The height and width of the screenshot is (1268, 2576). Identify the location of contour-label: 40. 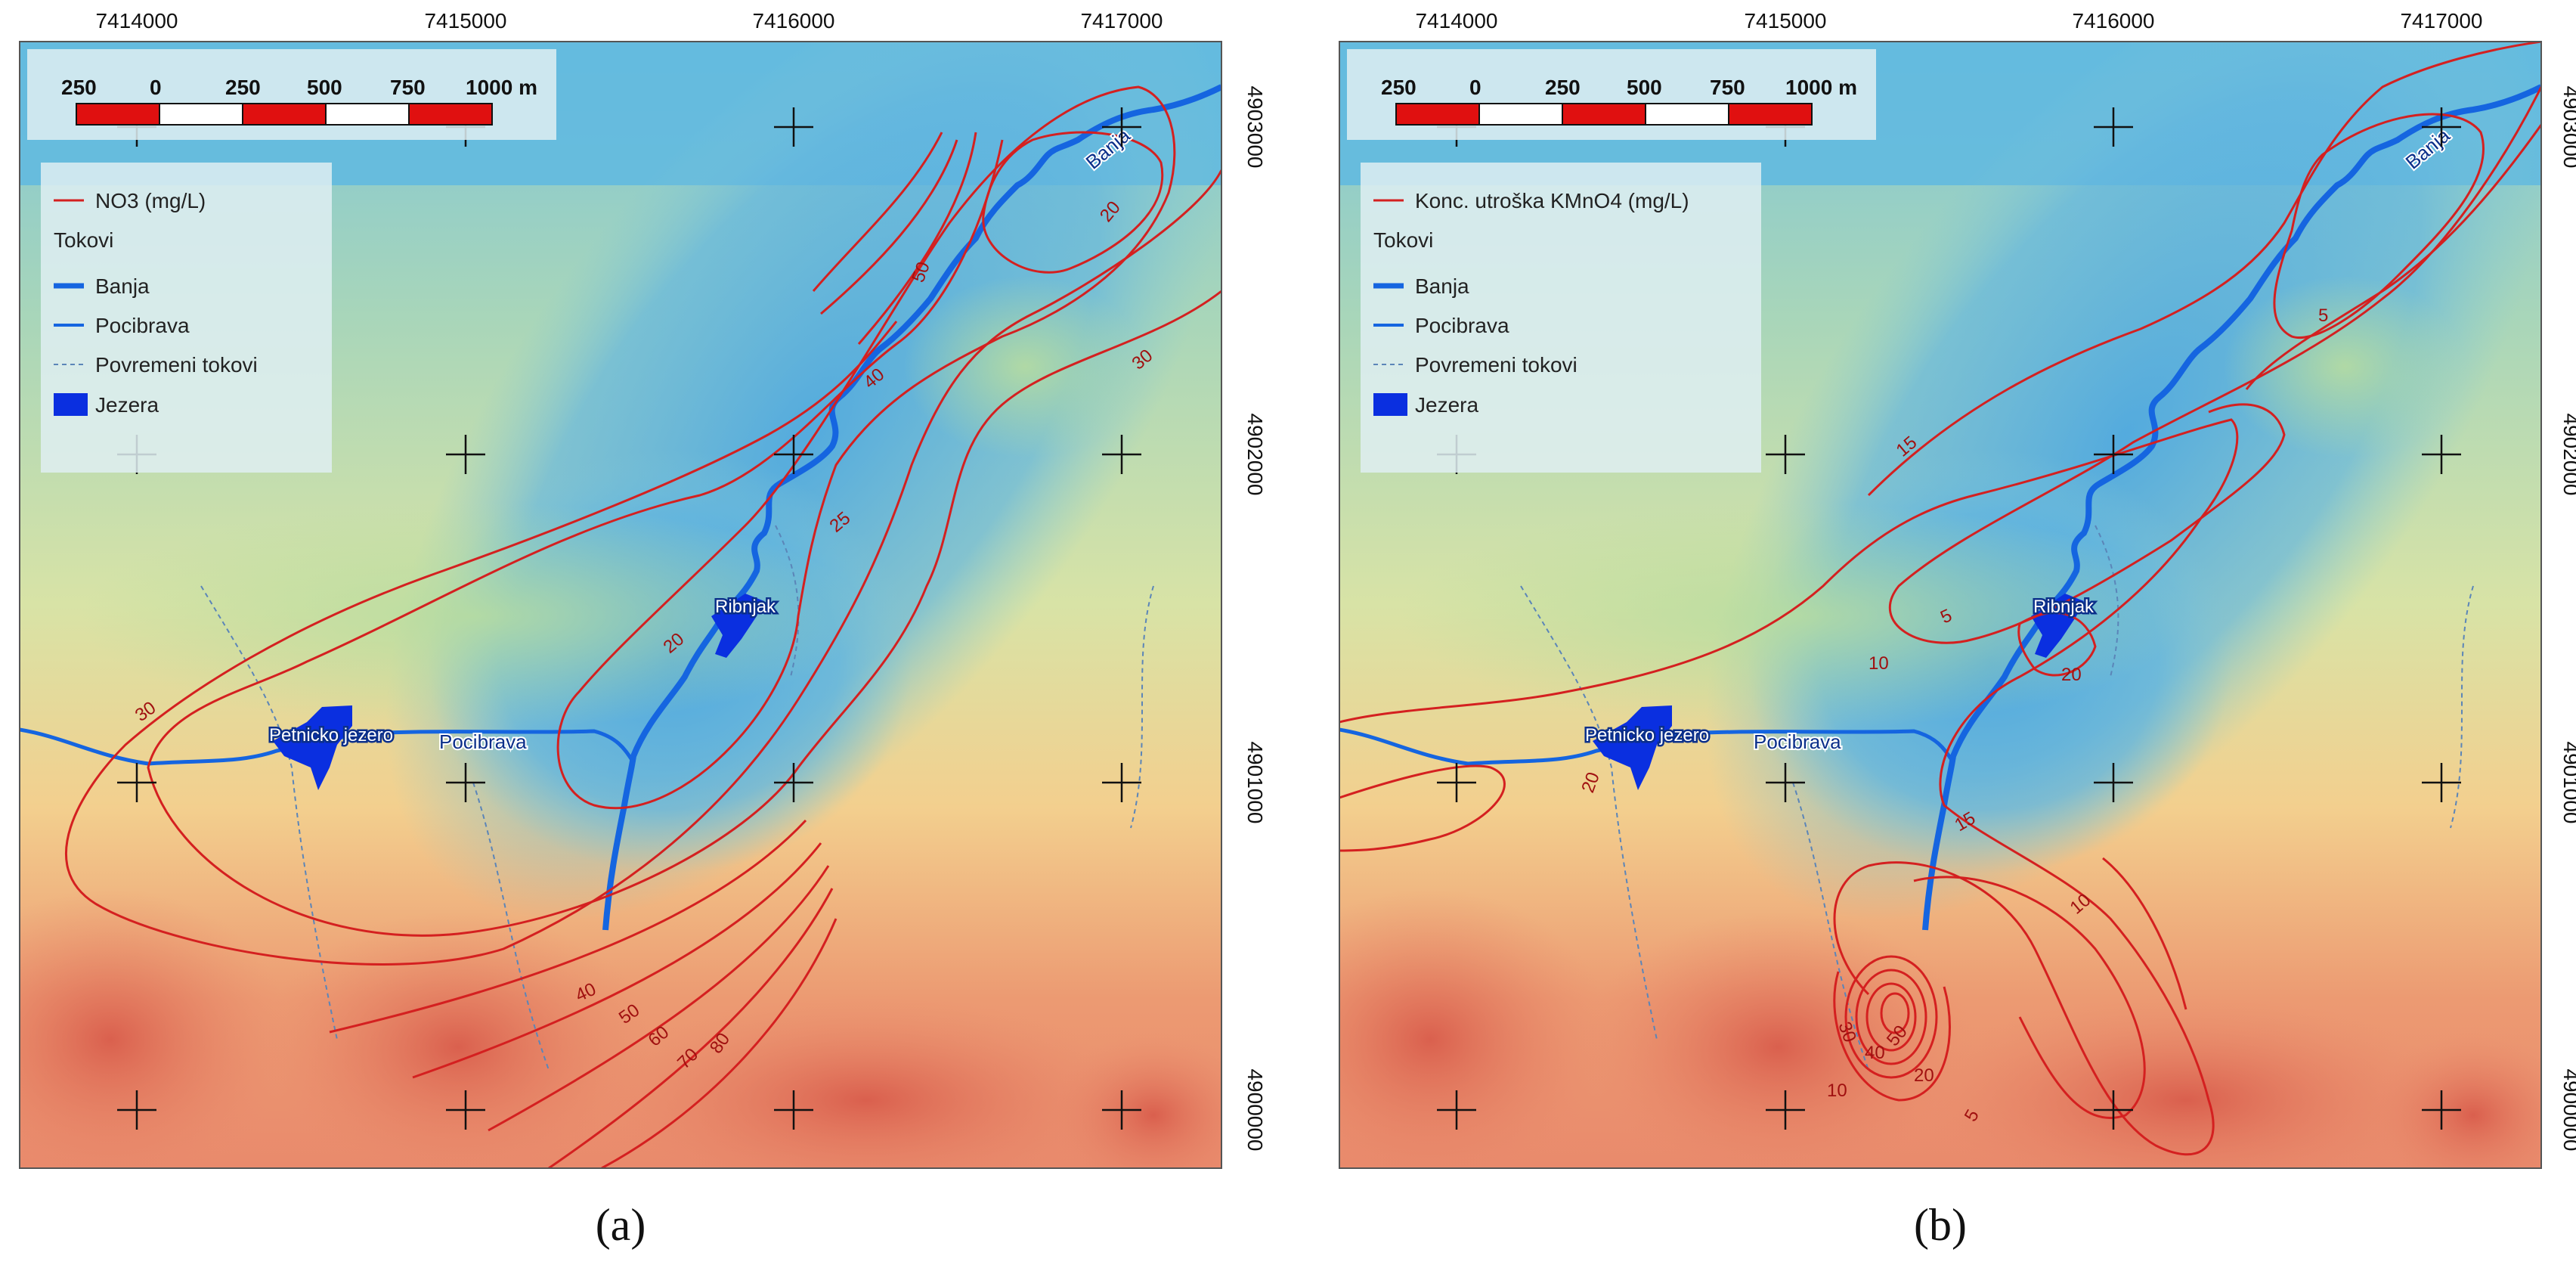
(1875, 1053).